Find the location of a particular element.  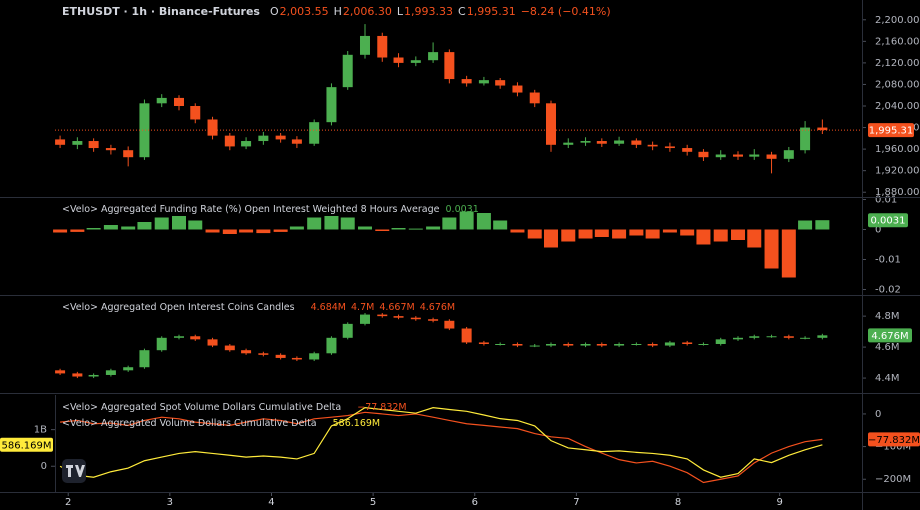

y-tick-label: 2,040.00 is located at coordinates (897, 106).